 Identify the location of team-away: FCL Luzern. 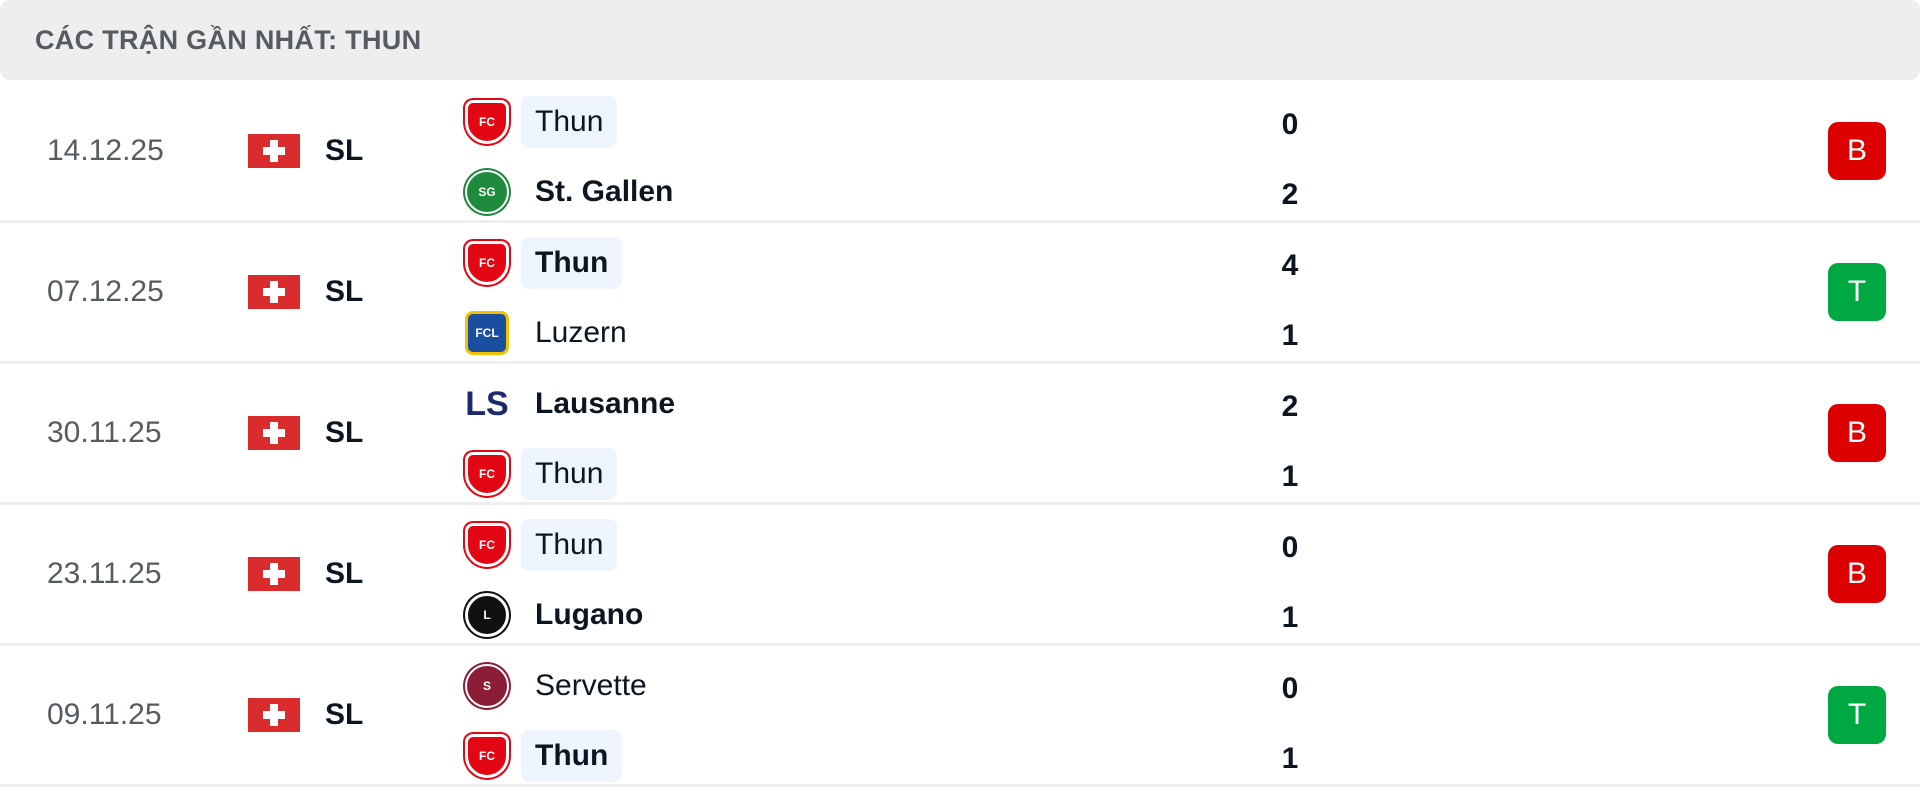
(553, 333).